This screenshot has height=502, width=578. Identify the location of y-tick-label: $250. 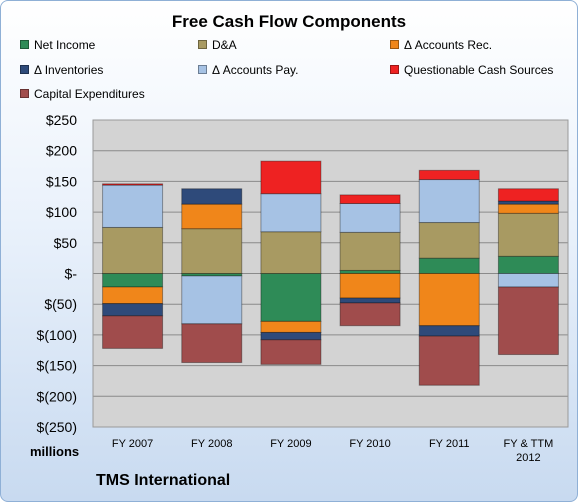
(61, 120).